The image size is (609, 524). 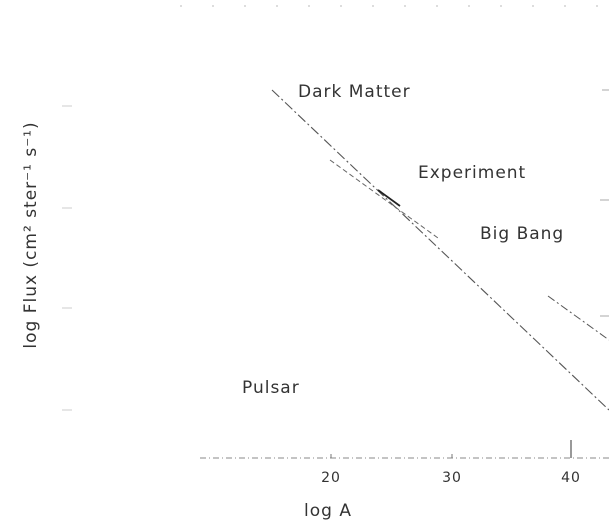 I want to click on experiment-line, so click(x=384, y=199).